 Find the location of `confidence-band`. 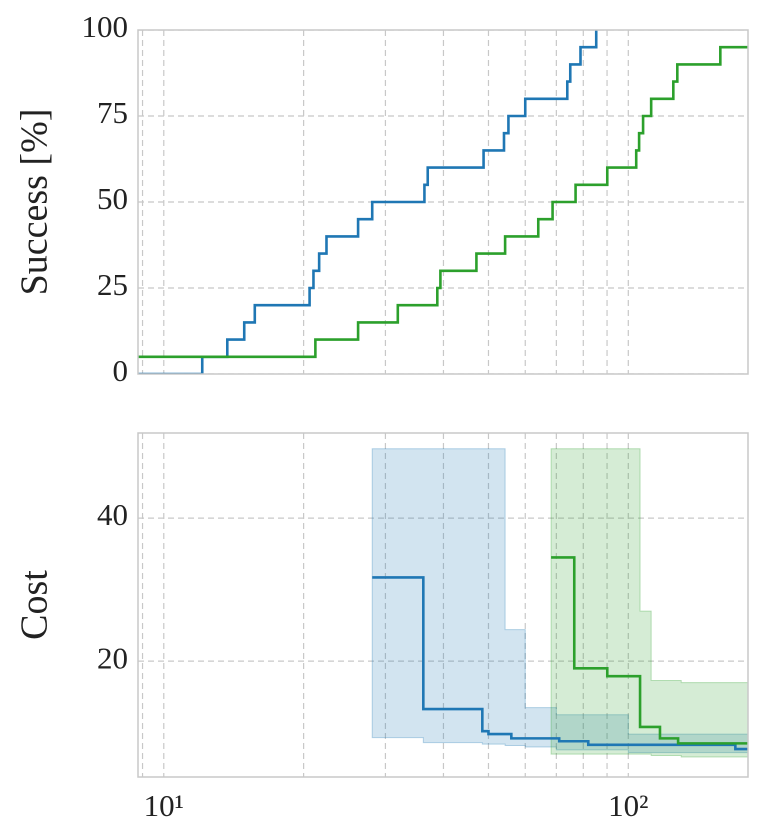

confidence-band is located at coordinates (649, 603).